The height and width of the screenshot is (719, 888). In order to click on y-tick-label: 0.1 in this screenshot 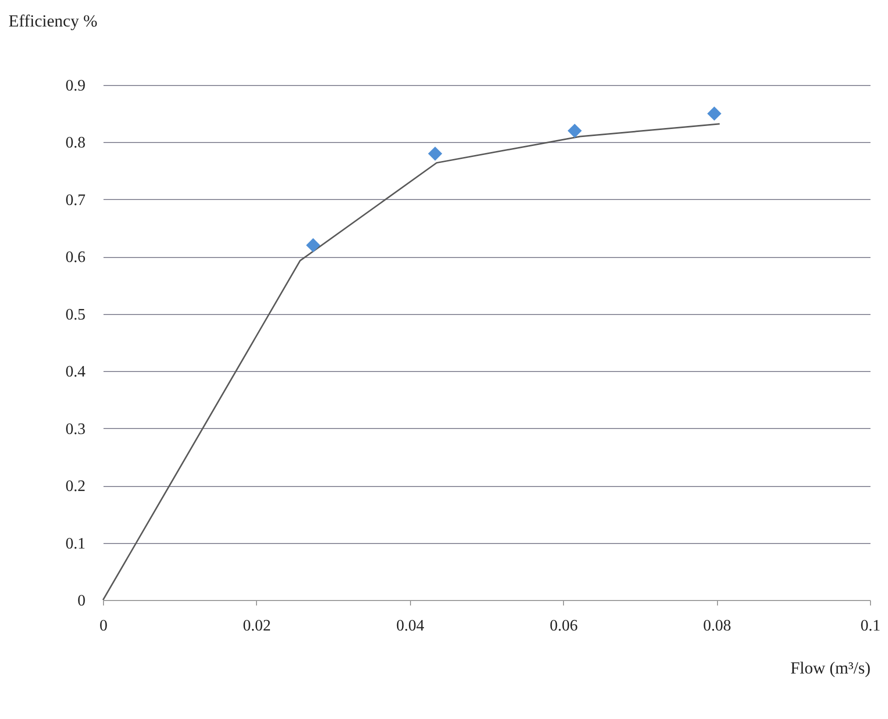, I will do `click(76, 543)`.